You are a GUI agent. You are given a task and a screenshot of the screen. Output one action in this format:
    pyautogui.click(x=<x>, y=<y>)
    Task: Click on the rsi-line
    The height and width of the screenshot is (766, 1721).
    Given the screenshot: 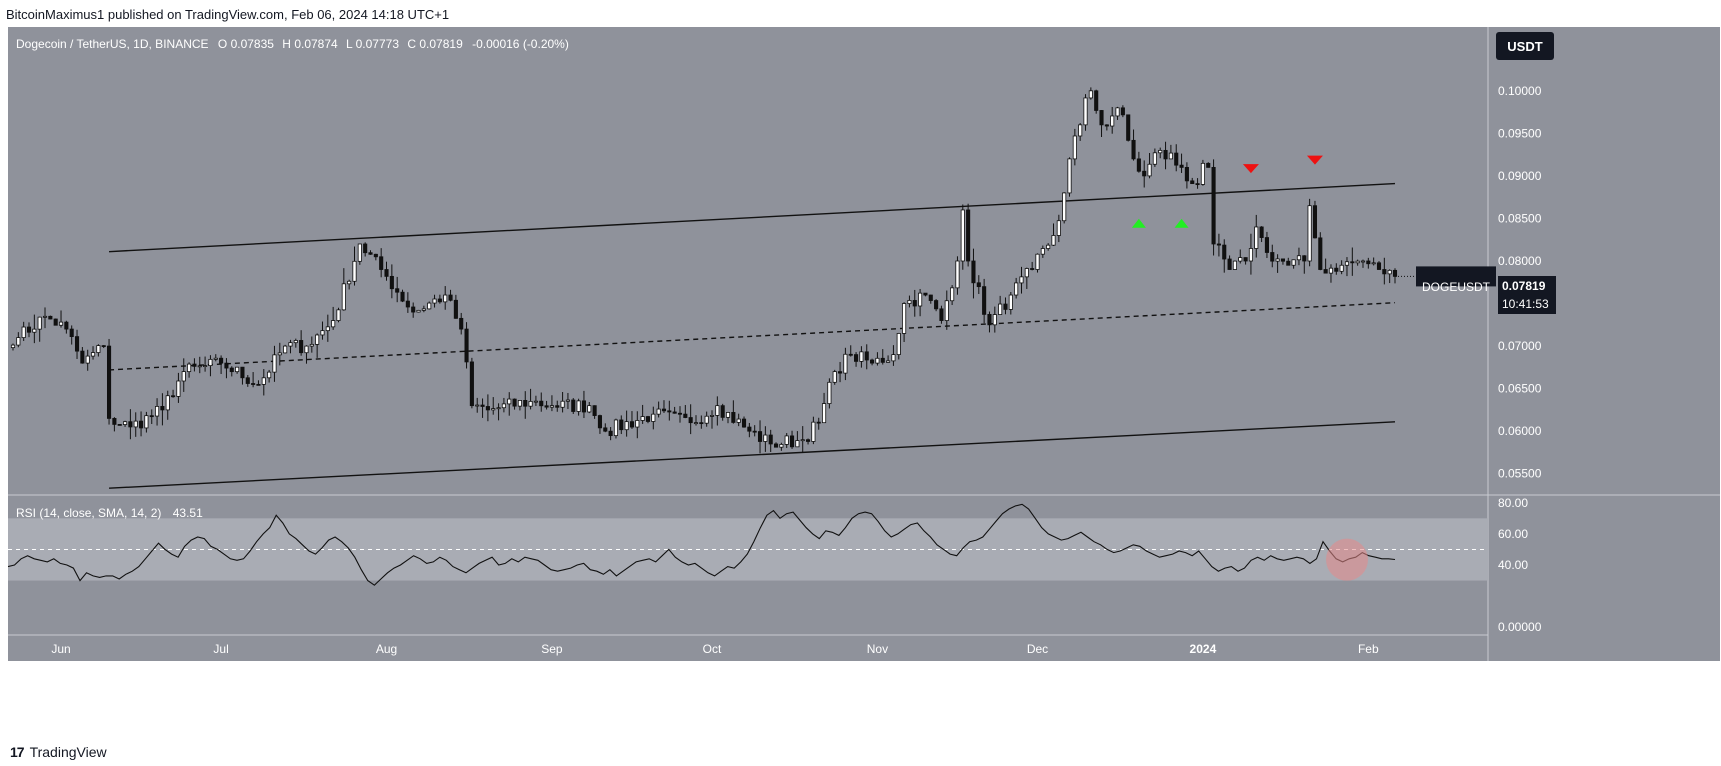 What is the action you would take?
    pyautogui.click(x=701, y=544)
    